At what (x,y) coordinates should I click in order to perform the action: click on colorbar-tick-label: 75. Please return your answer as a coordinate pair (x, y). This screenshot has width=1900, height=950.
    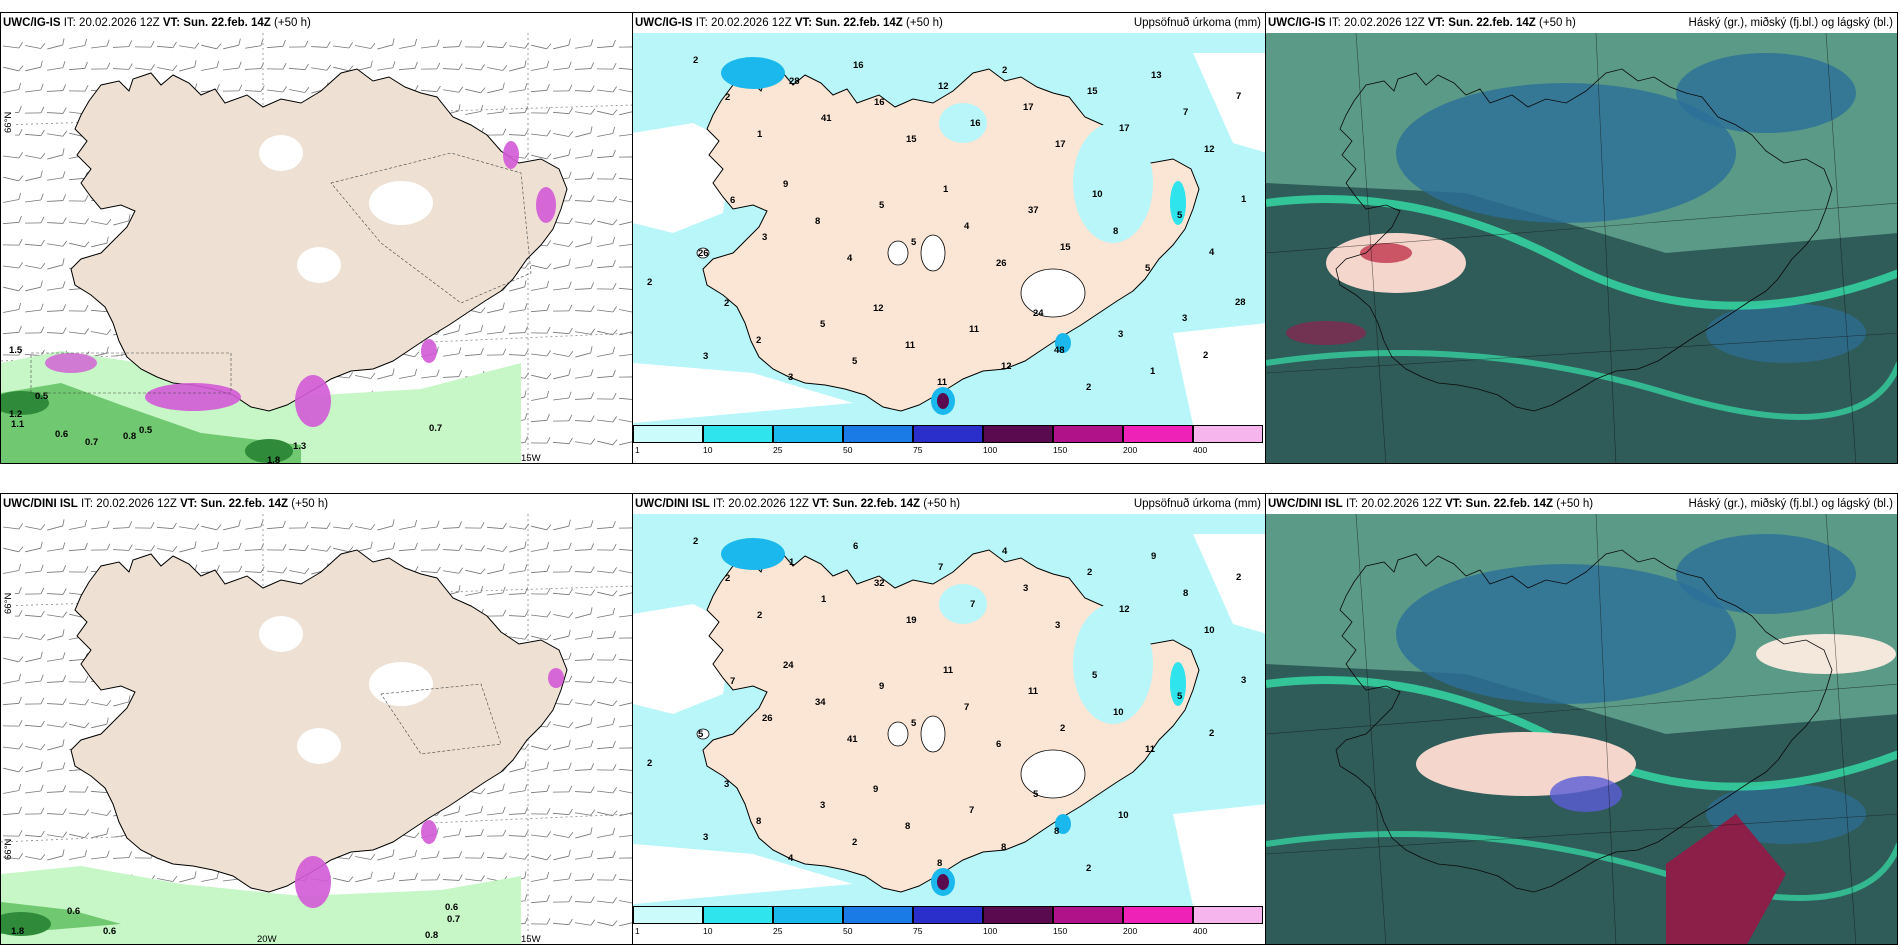
    Looking at the image, I should click on (918, 931).